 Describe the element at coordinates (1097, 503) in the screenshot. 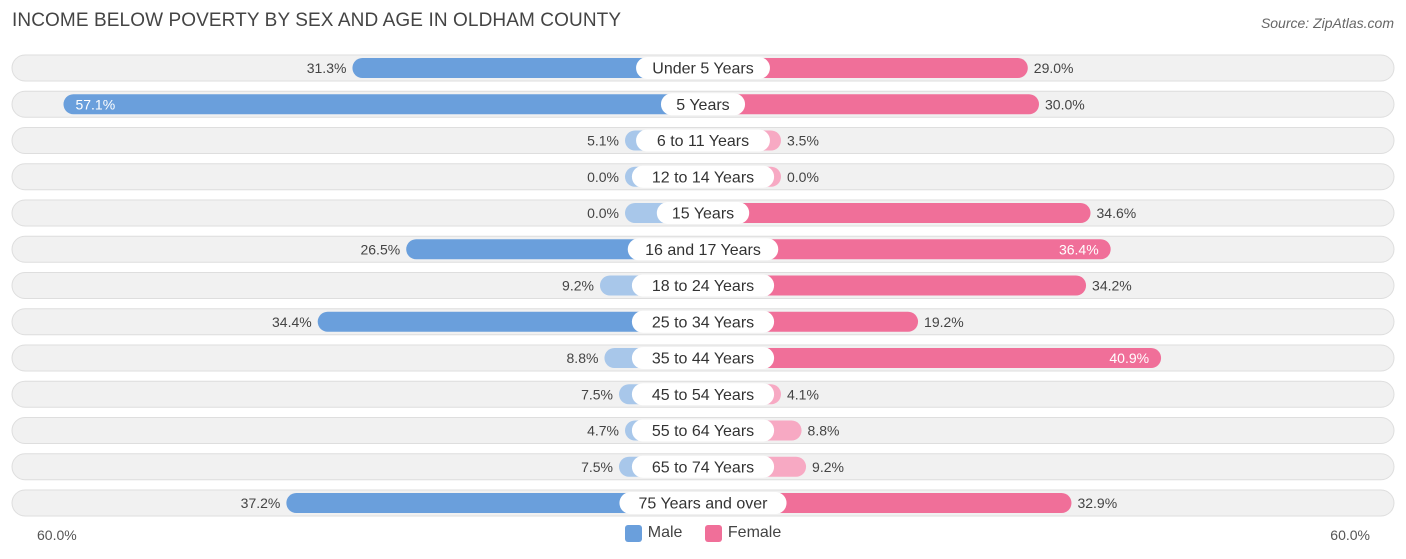

I see `female-value-label: 32.9%` at that location.